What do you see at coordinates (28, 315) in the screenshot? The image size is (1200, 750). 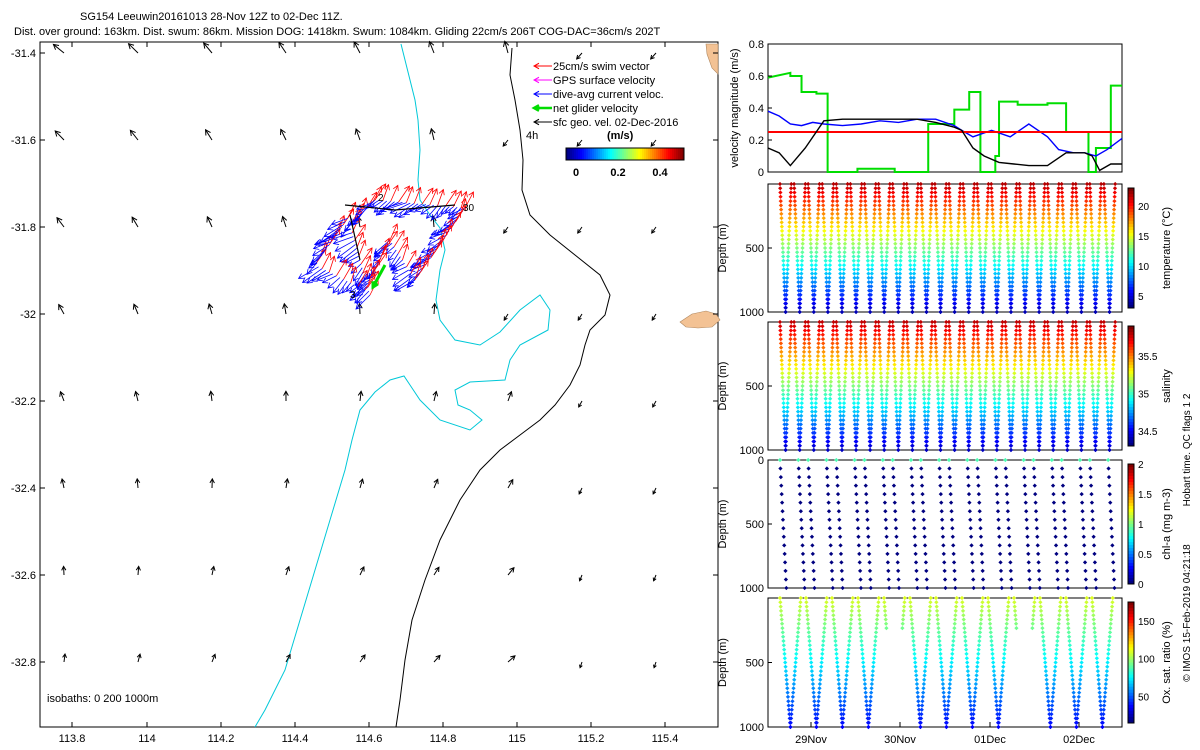 I see `y-tick-label: -32` at bounding box center [28, 315].